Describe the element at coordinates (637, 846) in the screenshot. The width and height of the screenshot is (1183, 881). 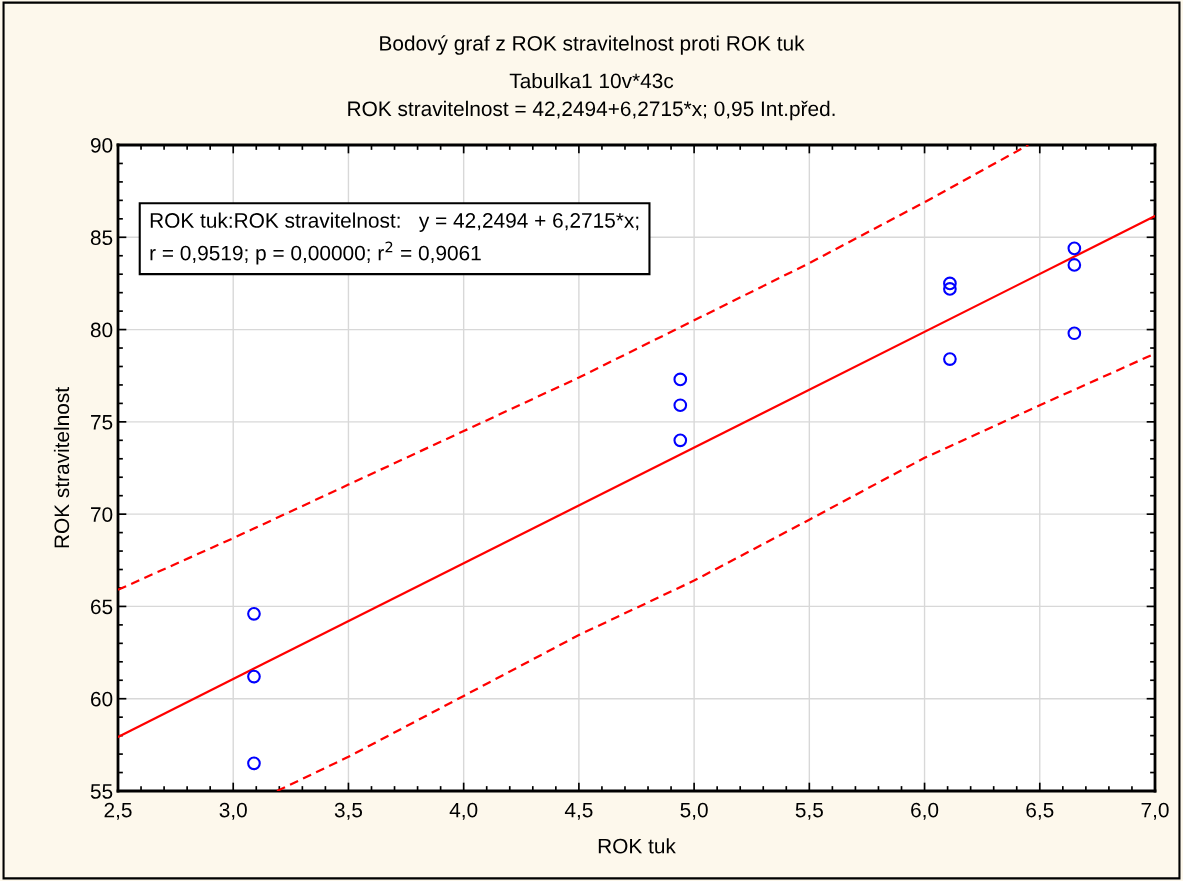
I see `x-axis-title: ROK tuk` at that location.